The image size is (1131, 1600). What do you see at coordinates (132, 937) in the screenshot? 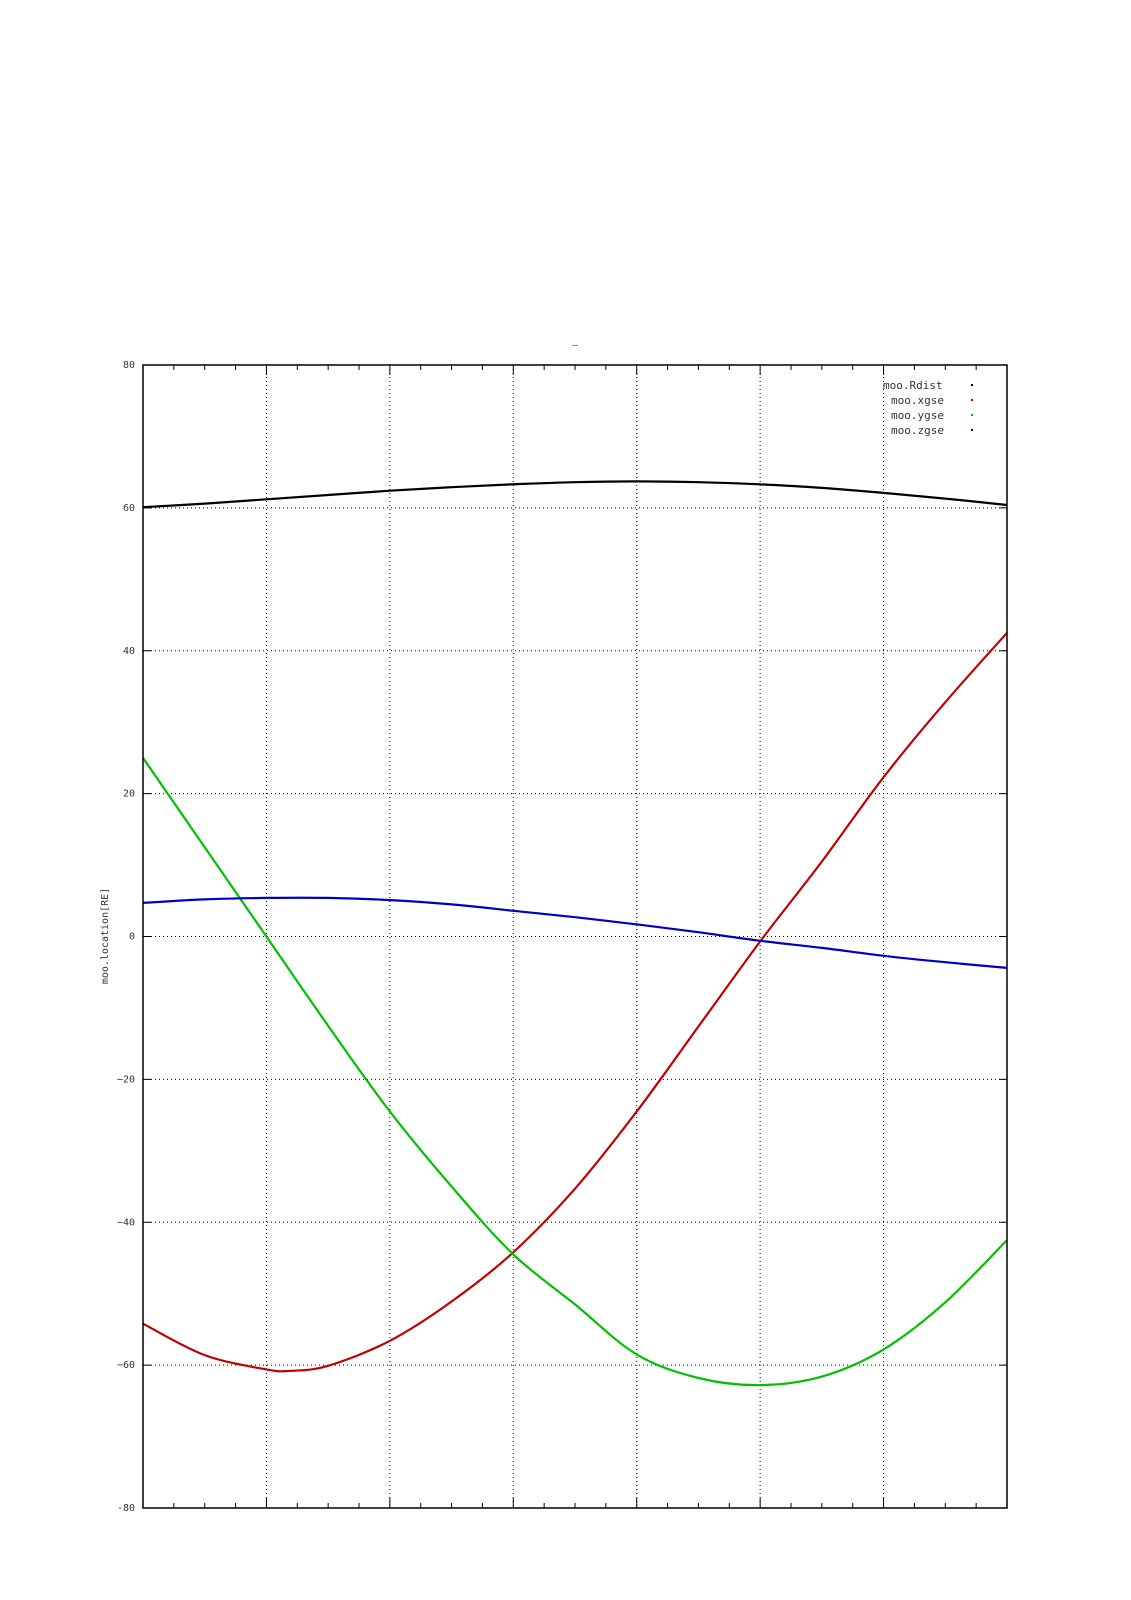
I see `y-tick-label: 0` at bounding box center [132, 937].